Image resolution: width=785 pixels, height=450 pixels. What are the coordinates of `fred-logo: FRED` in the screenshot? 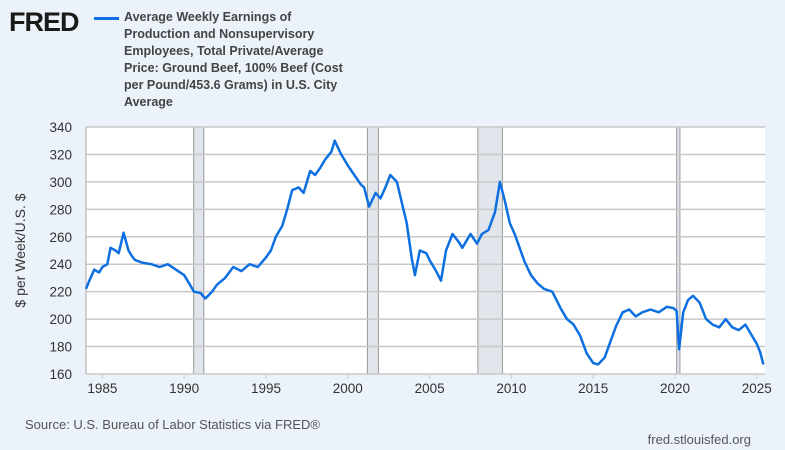 It's located at (44, 22).